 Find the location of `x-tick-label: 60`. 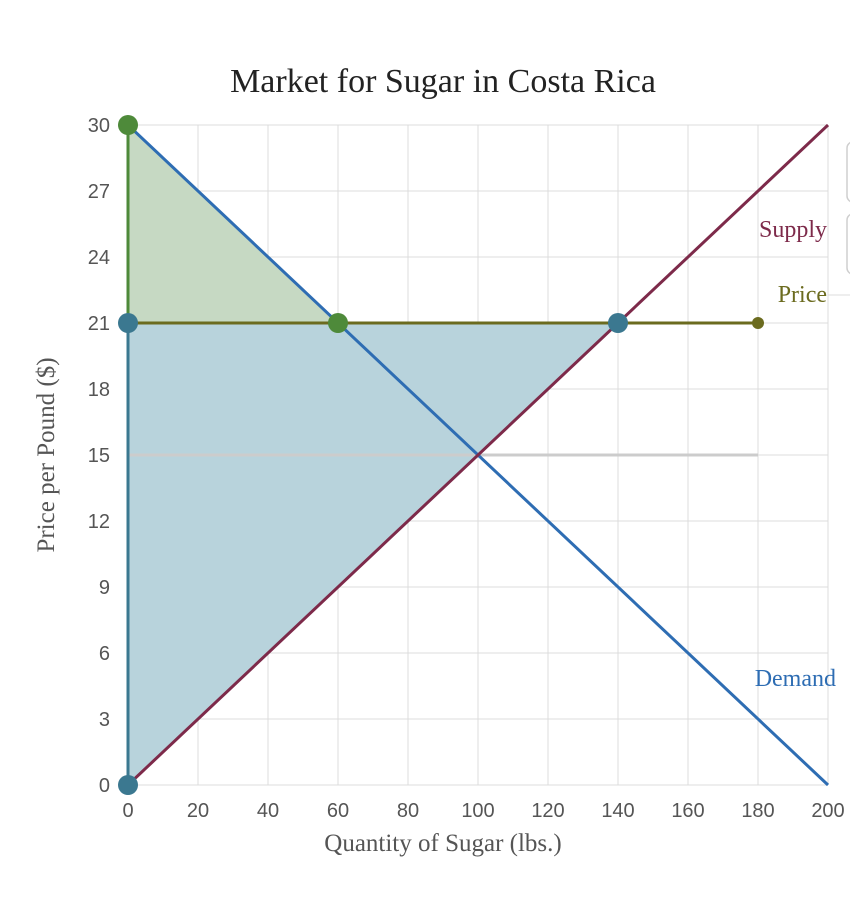

x-tick-label: 60 is located at coordinates (338, 811).